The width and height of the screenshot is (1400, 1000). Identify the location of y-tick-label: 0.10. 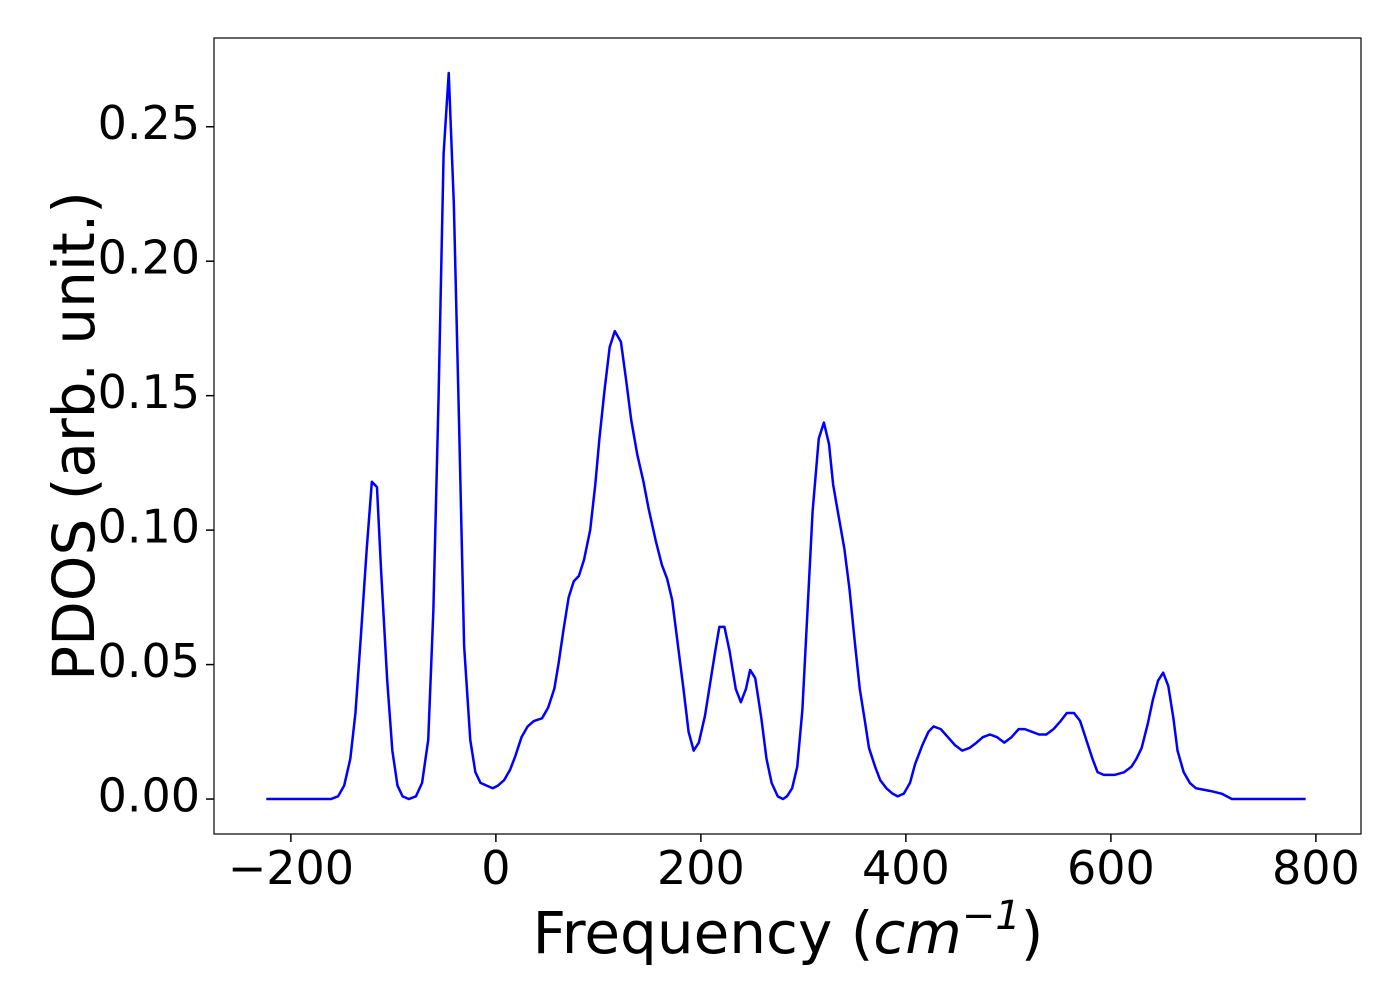
(149, 527).